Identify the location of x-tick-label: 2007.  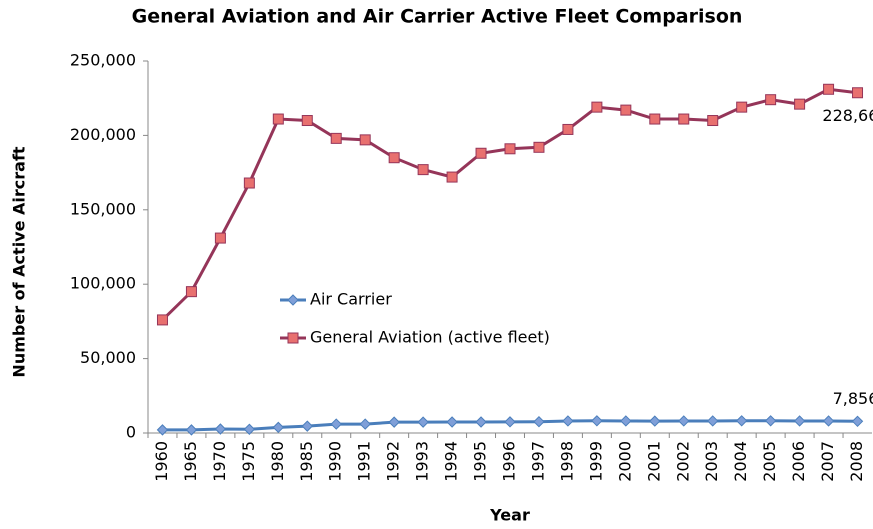
(827, 461).